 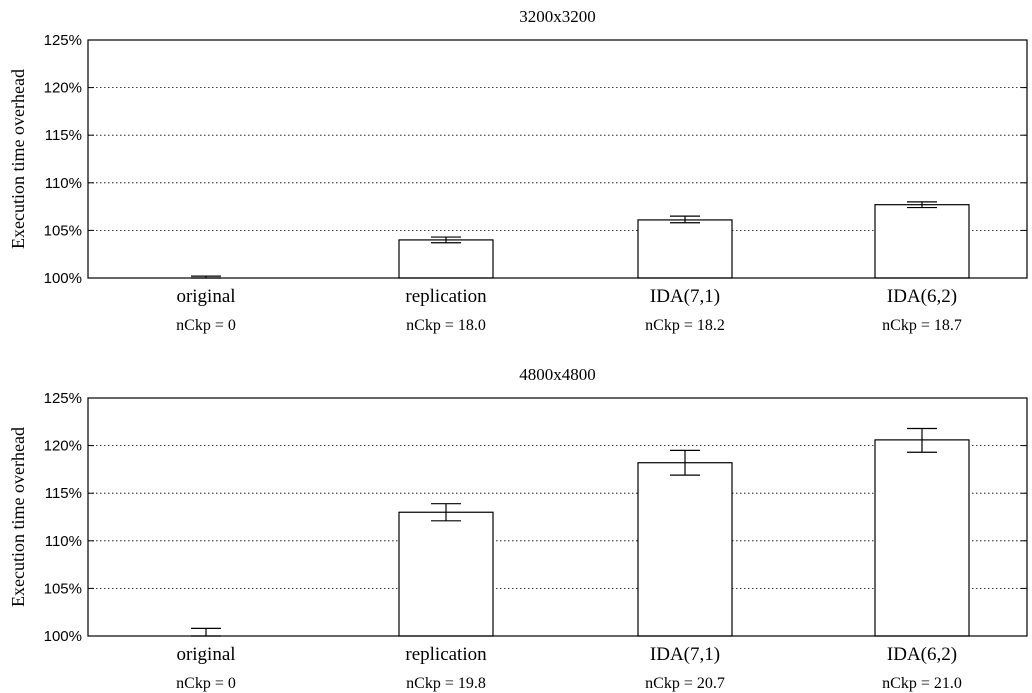 I want to click on x-sublabel: nCkp = 18.2, so click(x=685, y=325).